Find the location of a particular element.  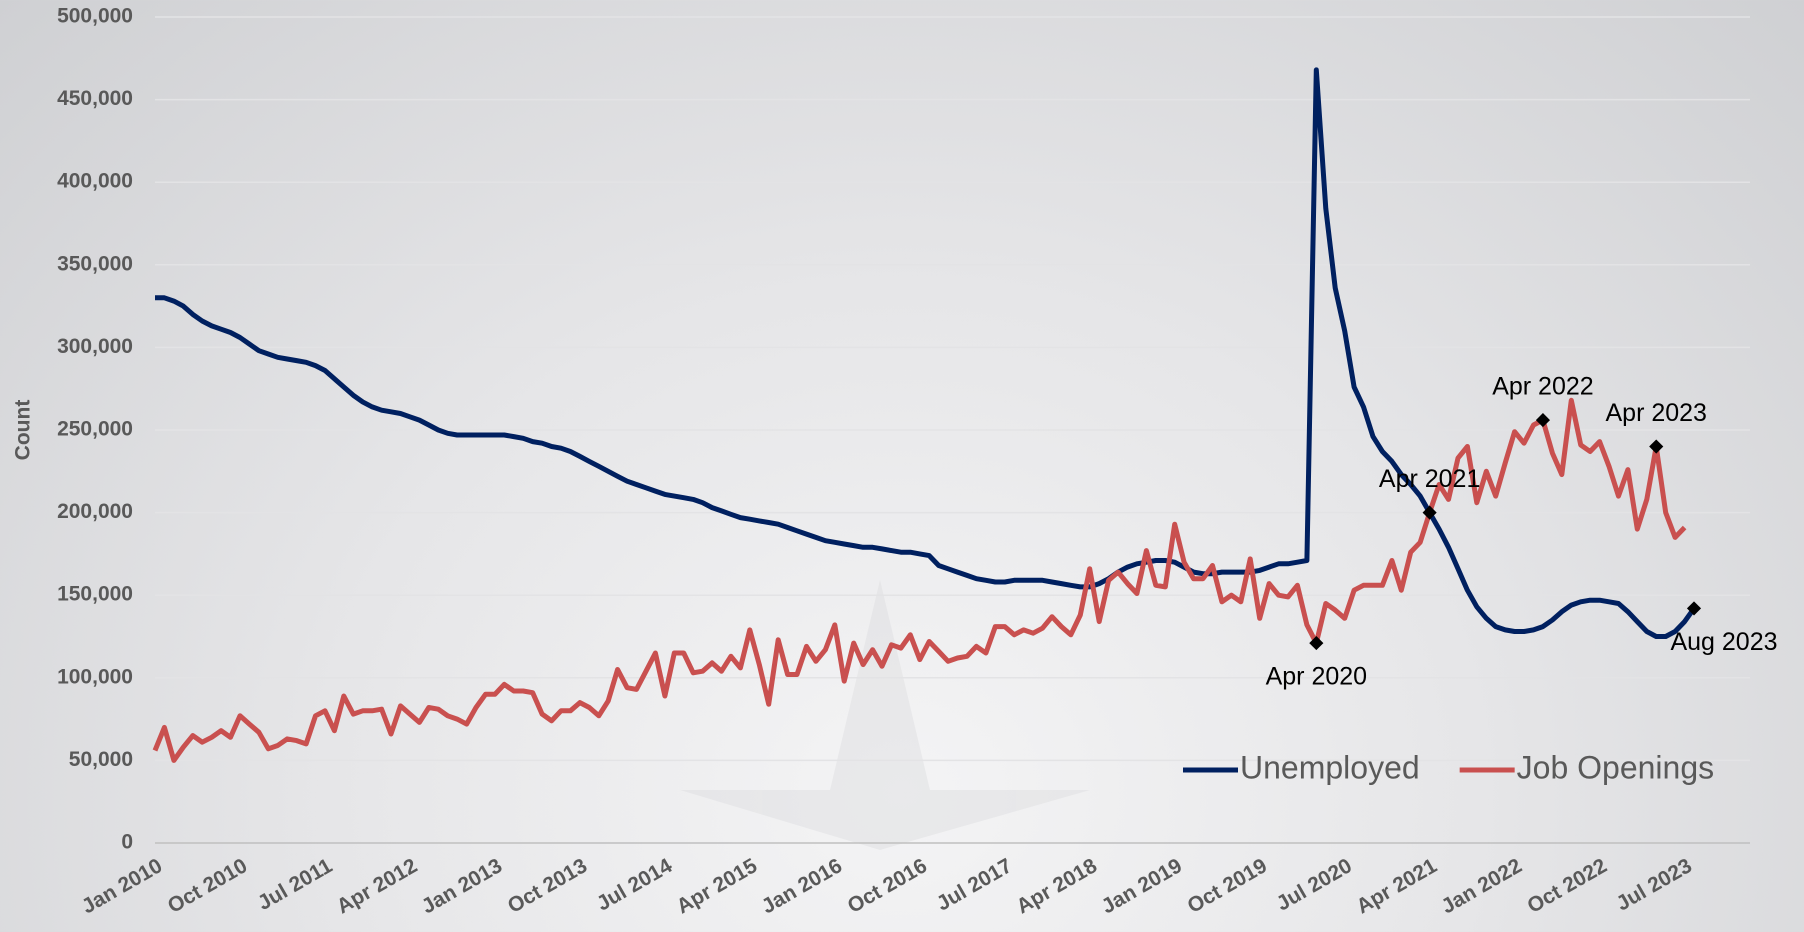

x-tick-label: Apr 2015 is located at coordinates (717, 886).